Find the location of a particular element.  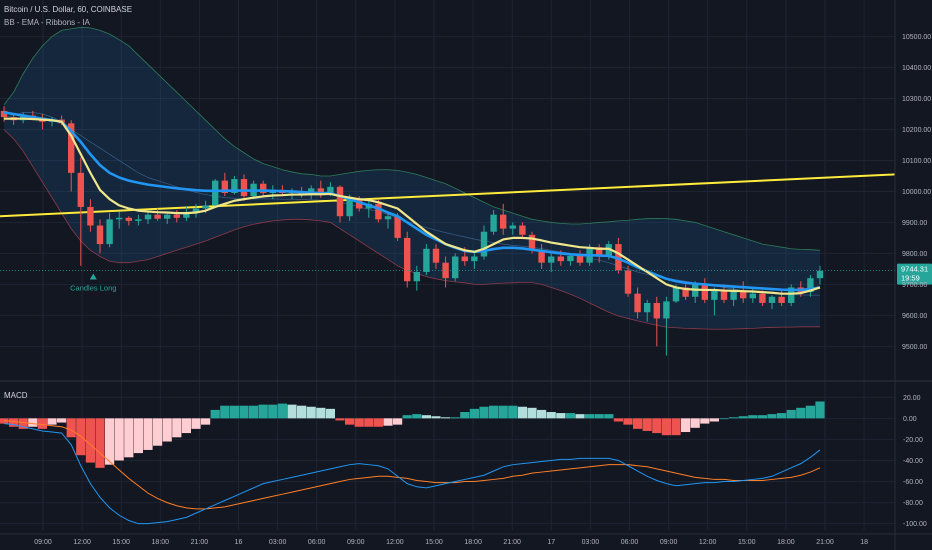

yellow-trendline is located at coordinates (448, 195).